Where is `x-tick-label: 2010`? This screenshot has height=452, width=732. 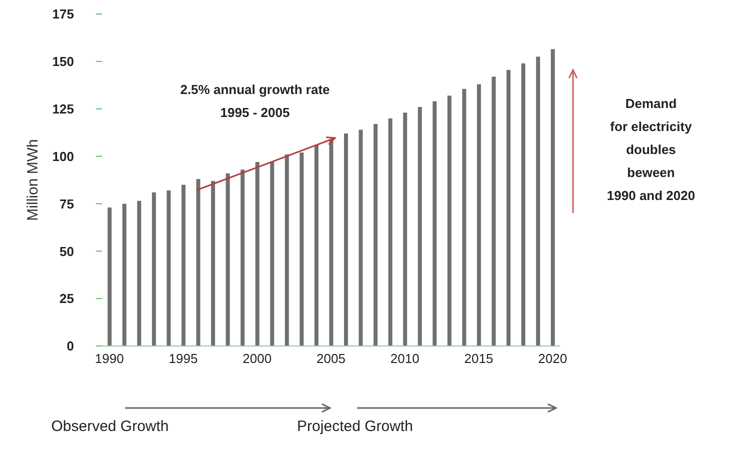 x-tick-label: 2010 is located at coordinates (405, 358).